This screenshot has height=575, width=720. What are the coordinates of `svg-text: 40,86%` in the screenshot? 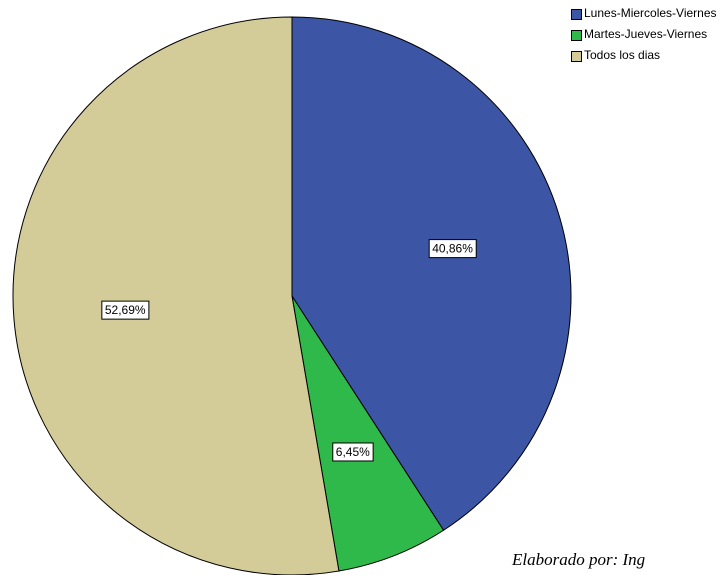 It's located at (452, 249).